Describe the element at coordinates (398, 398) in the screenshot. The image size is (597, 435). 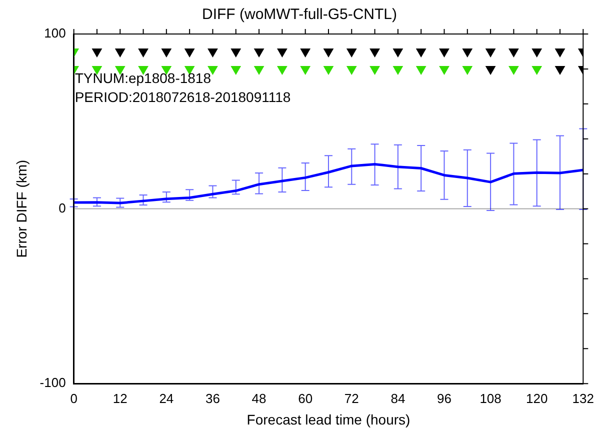
I see `x-tick-label: 84` at that location.